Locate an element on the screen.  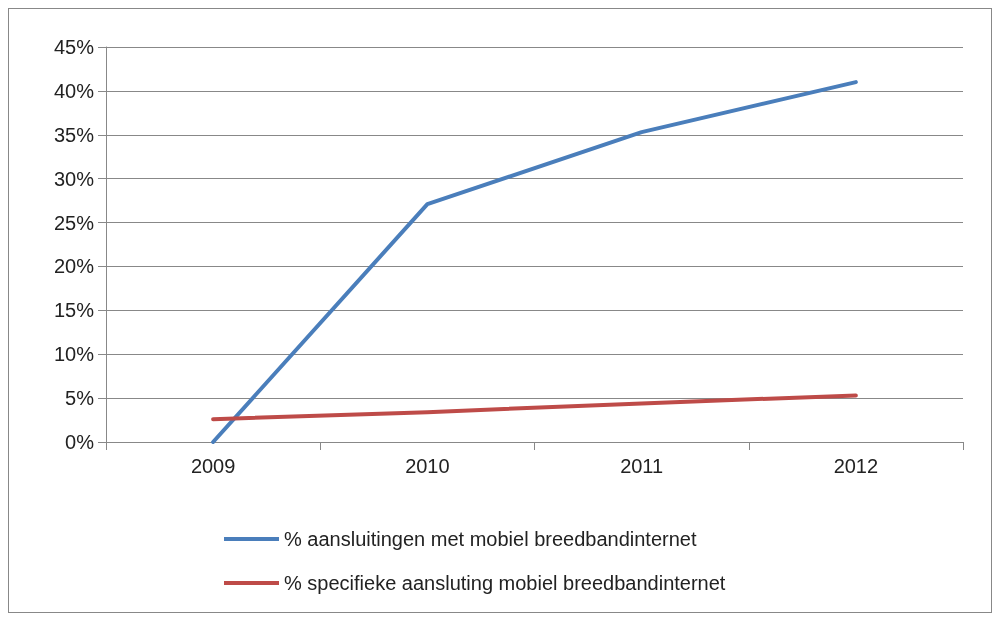
x-tick-label: 2009 is located at coordinates (213, 466).